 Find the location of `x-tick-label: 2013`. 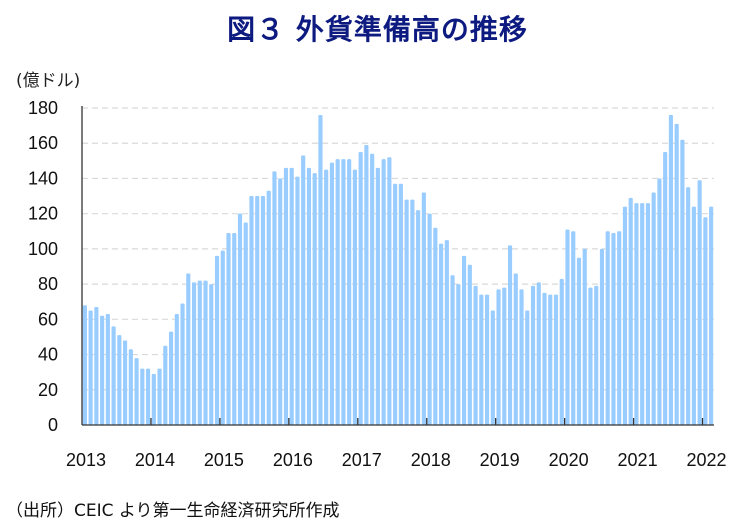

x-tick-label: 2013 is located at coordinates (86, 460).